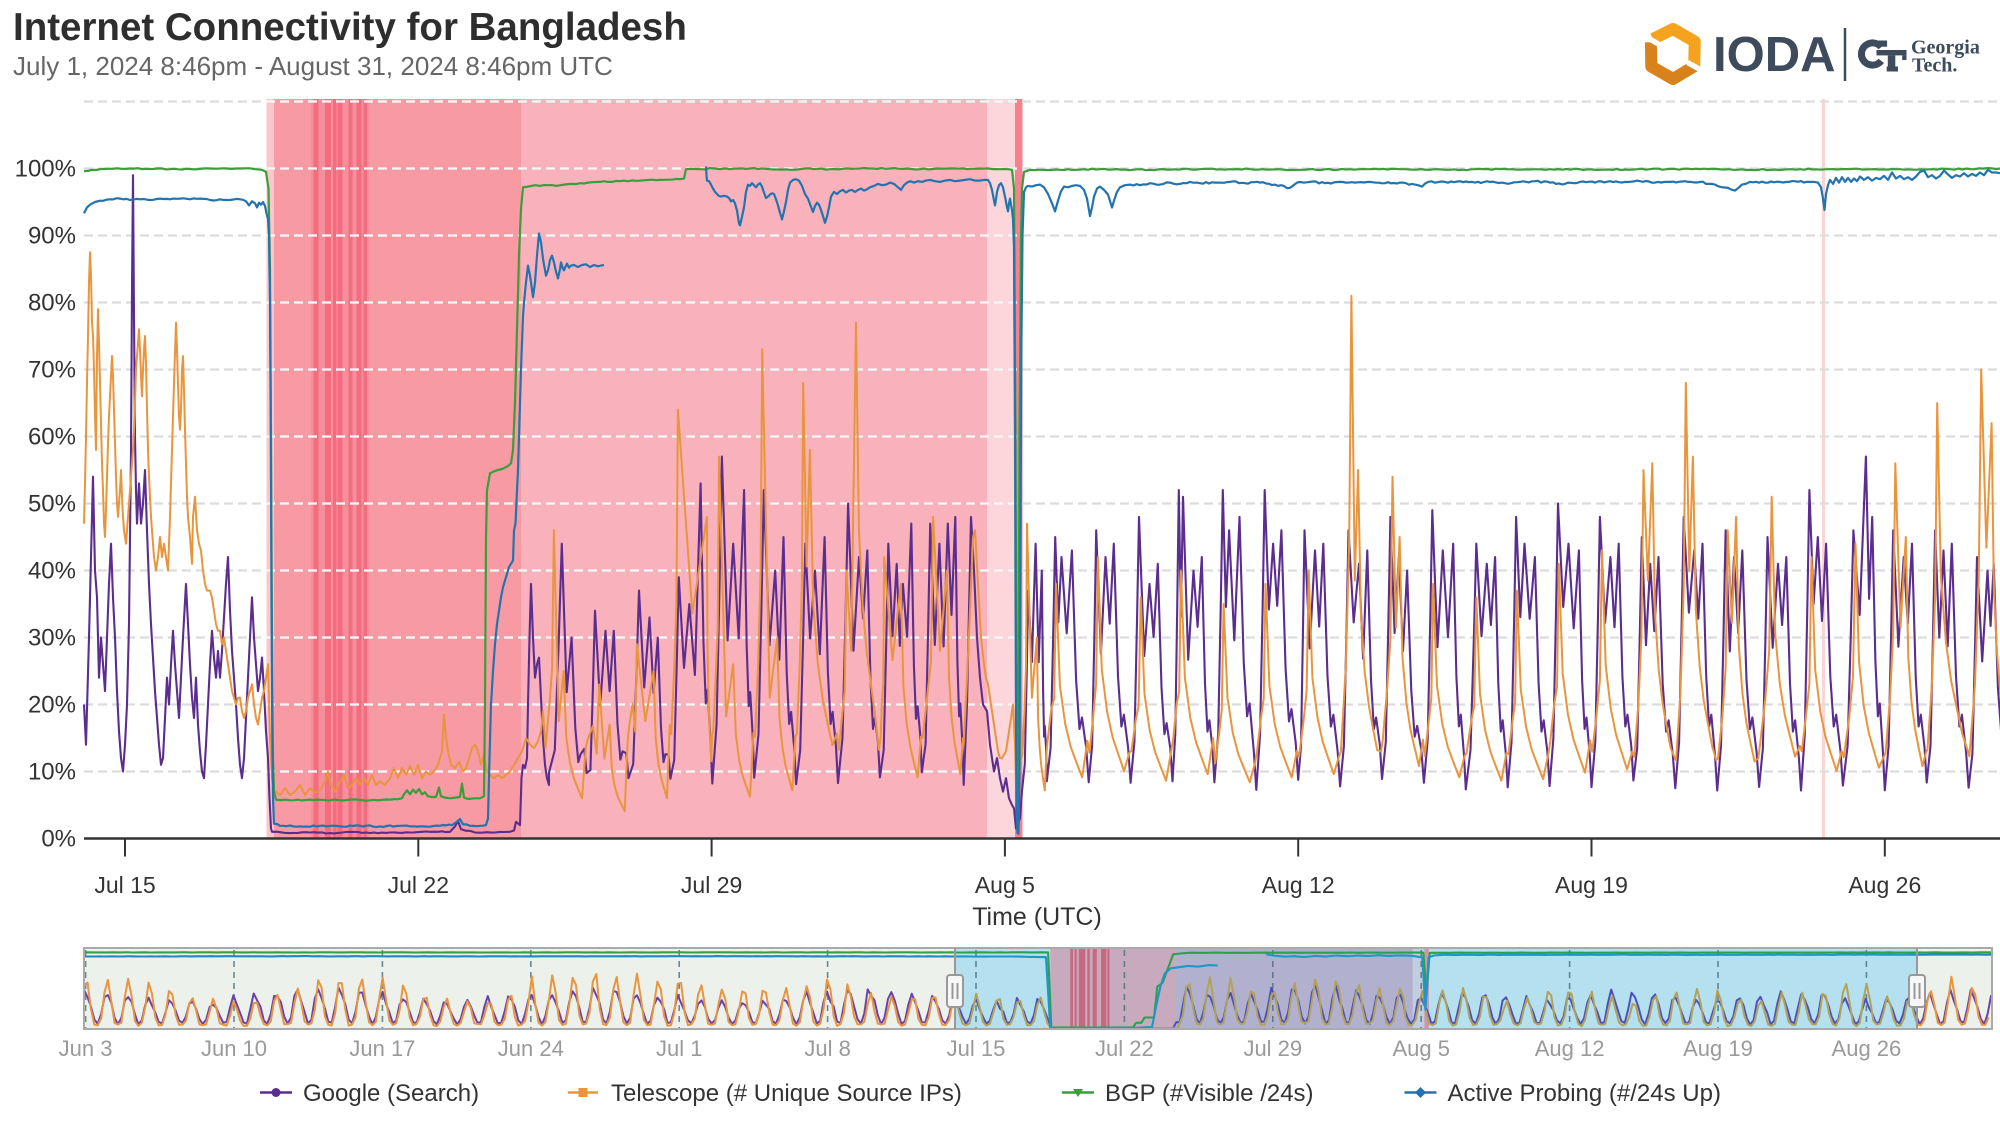 The width and height of the screenshot is (2000, 1125). Describe the element at coordinates (234, 1048) in the screenshot. I see `svg-text: Jun 10` at that location.